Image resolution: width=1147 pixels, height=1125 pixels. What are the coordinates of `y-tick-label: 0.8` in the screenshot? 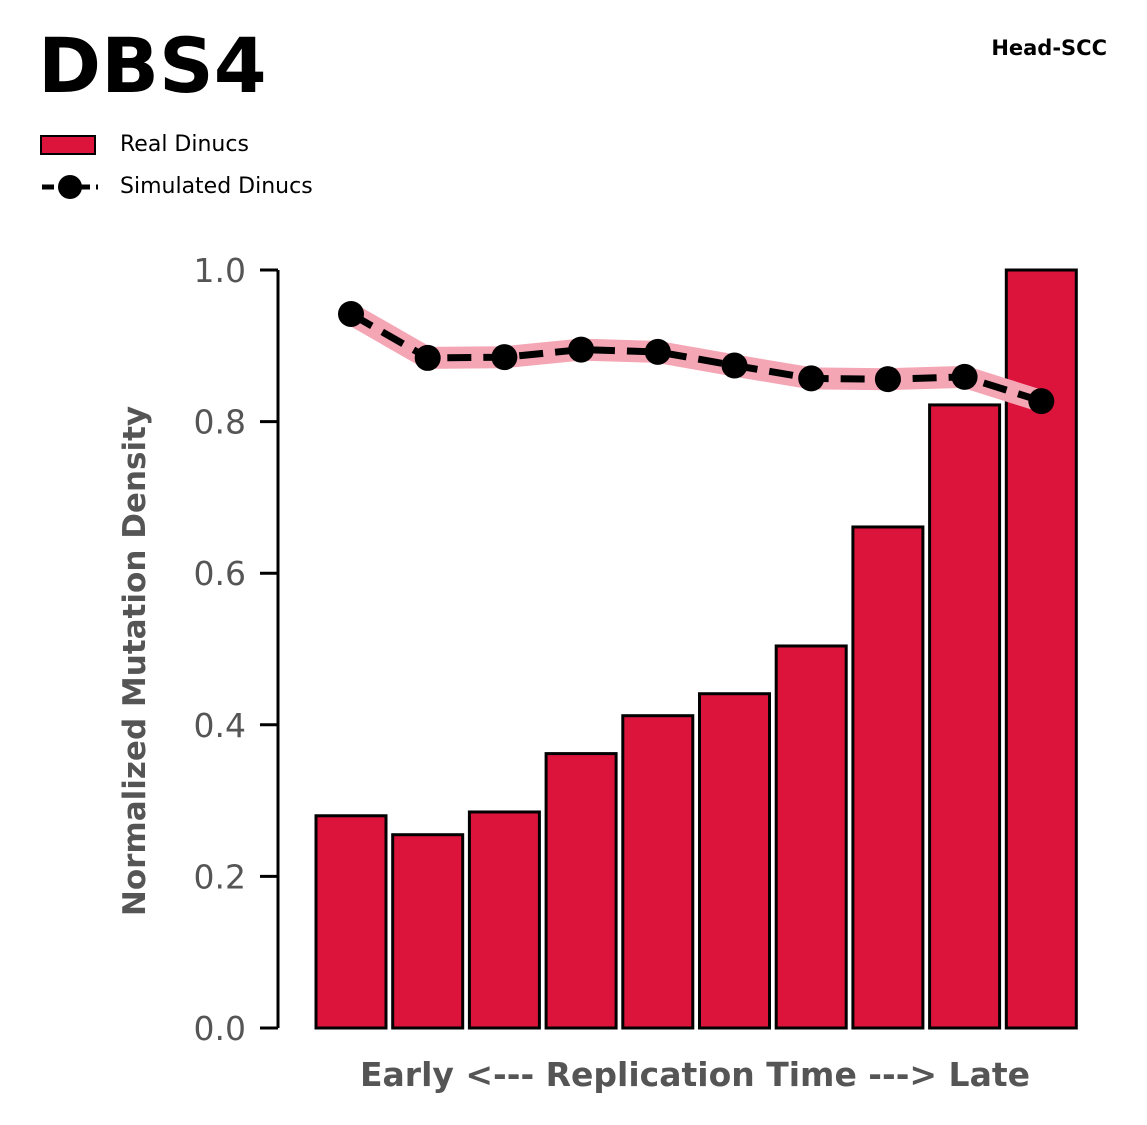 It's located at (220, 422).